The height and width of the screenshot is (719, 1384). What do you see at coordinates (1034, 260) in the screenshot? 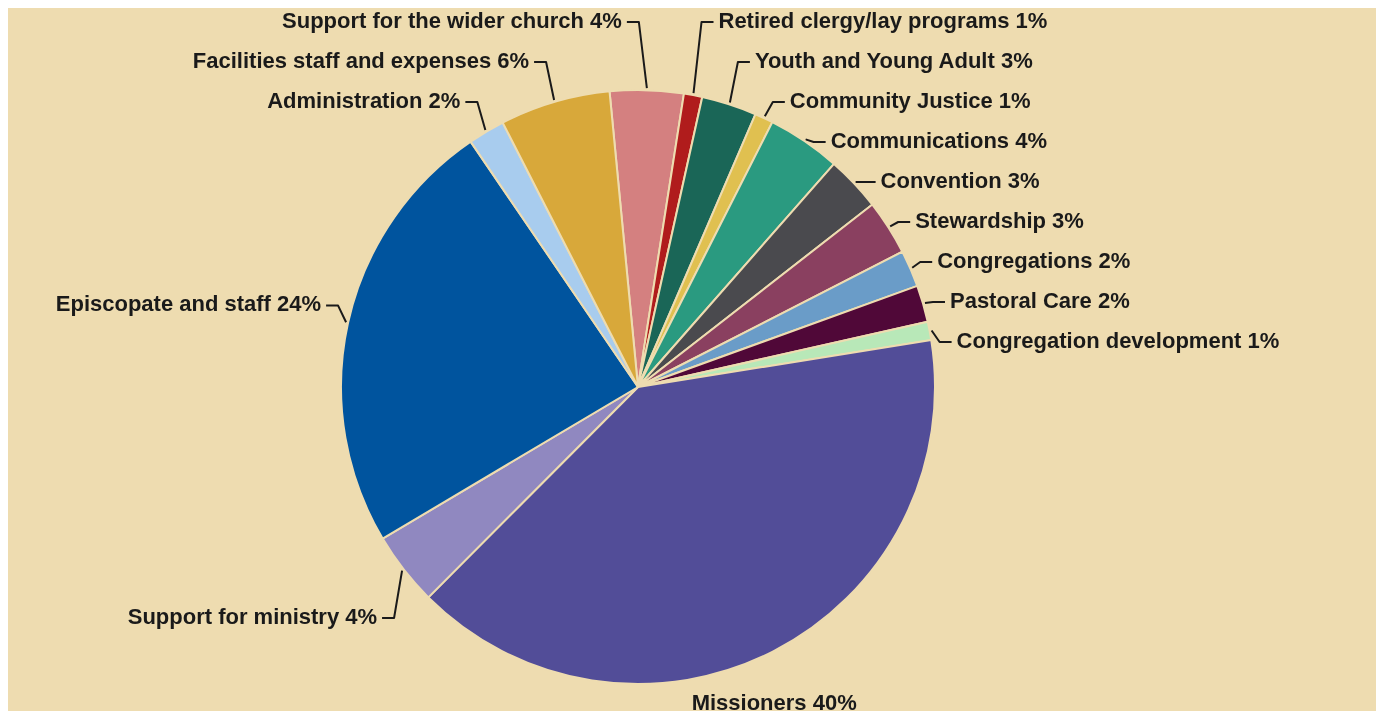
I see `slice-label: Congregations 2%` at bounding box center [1034, 260].